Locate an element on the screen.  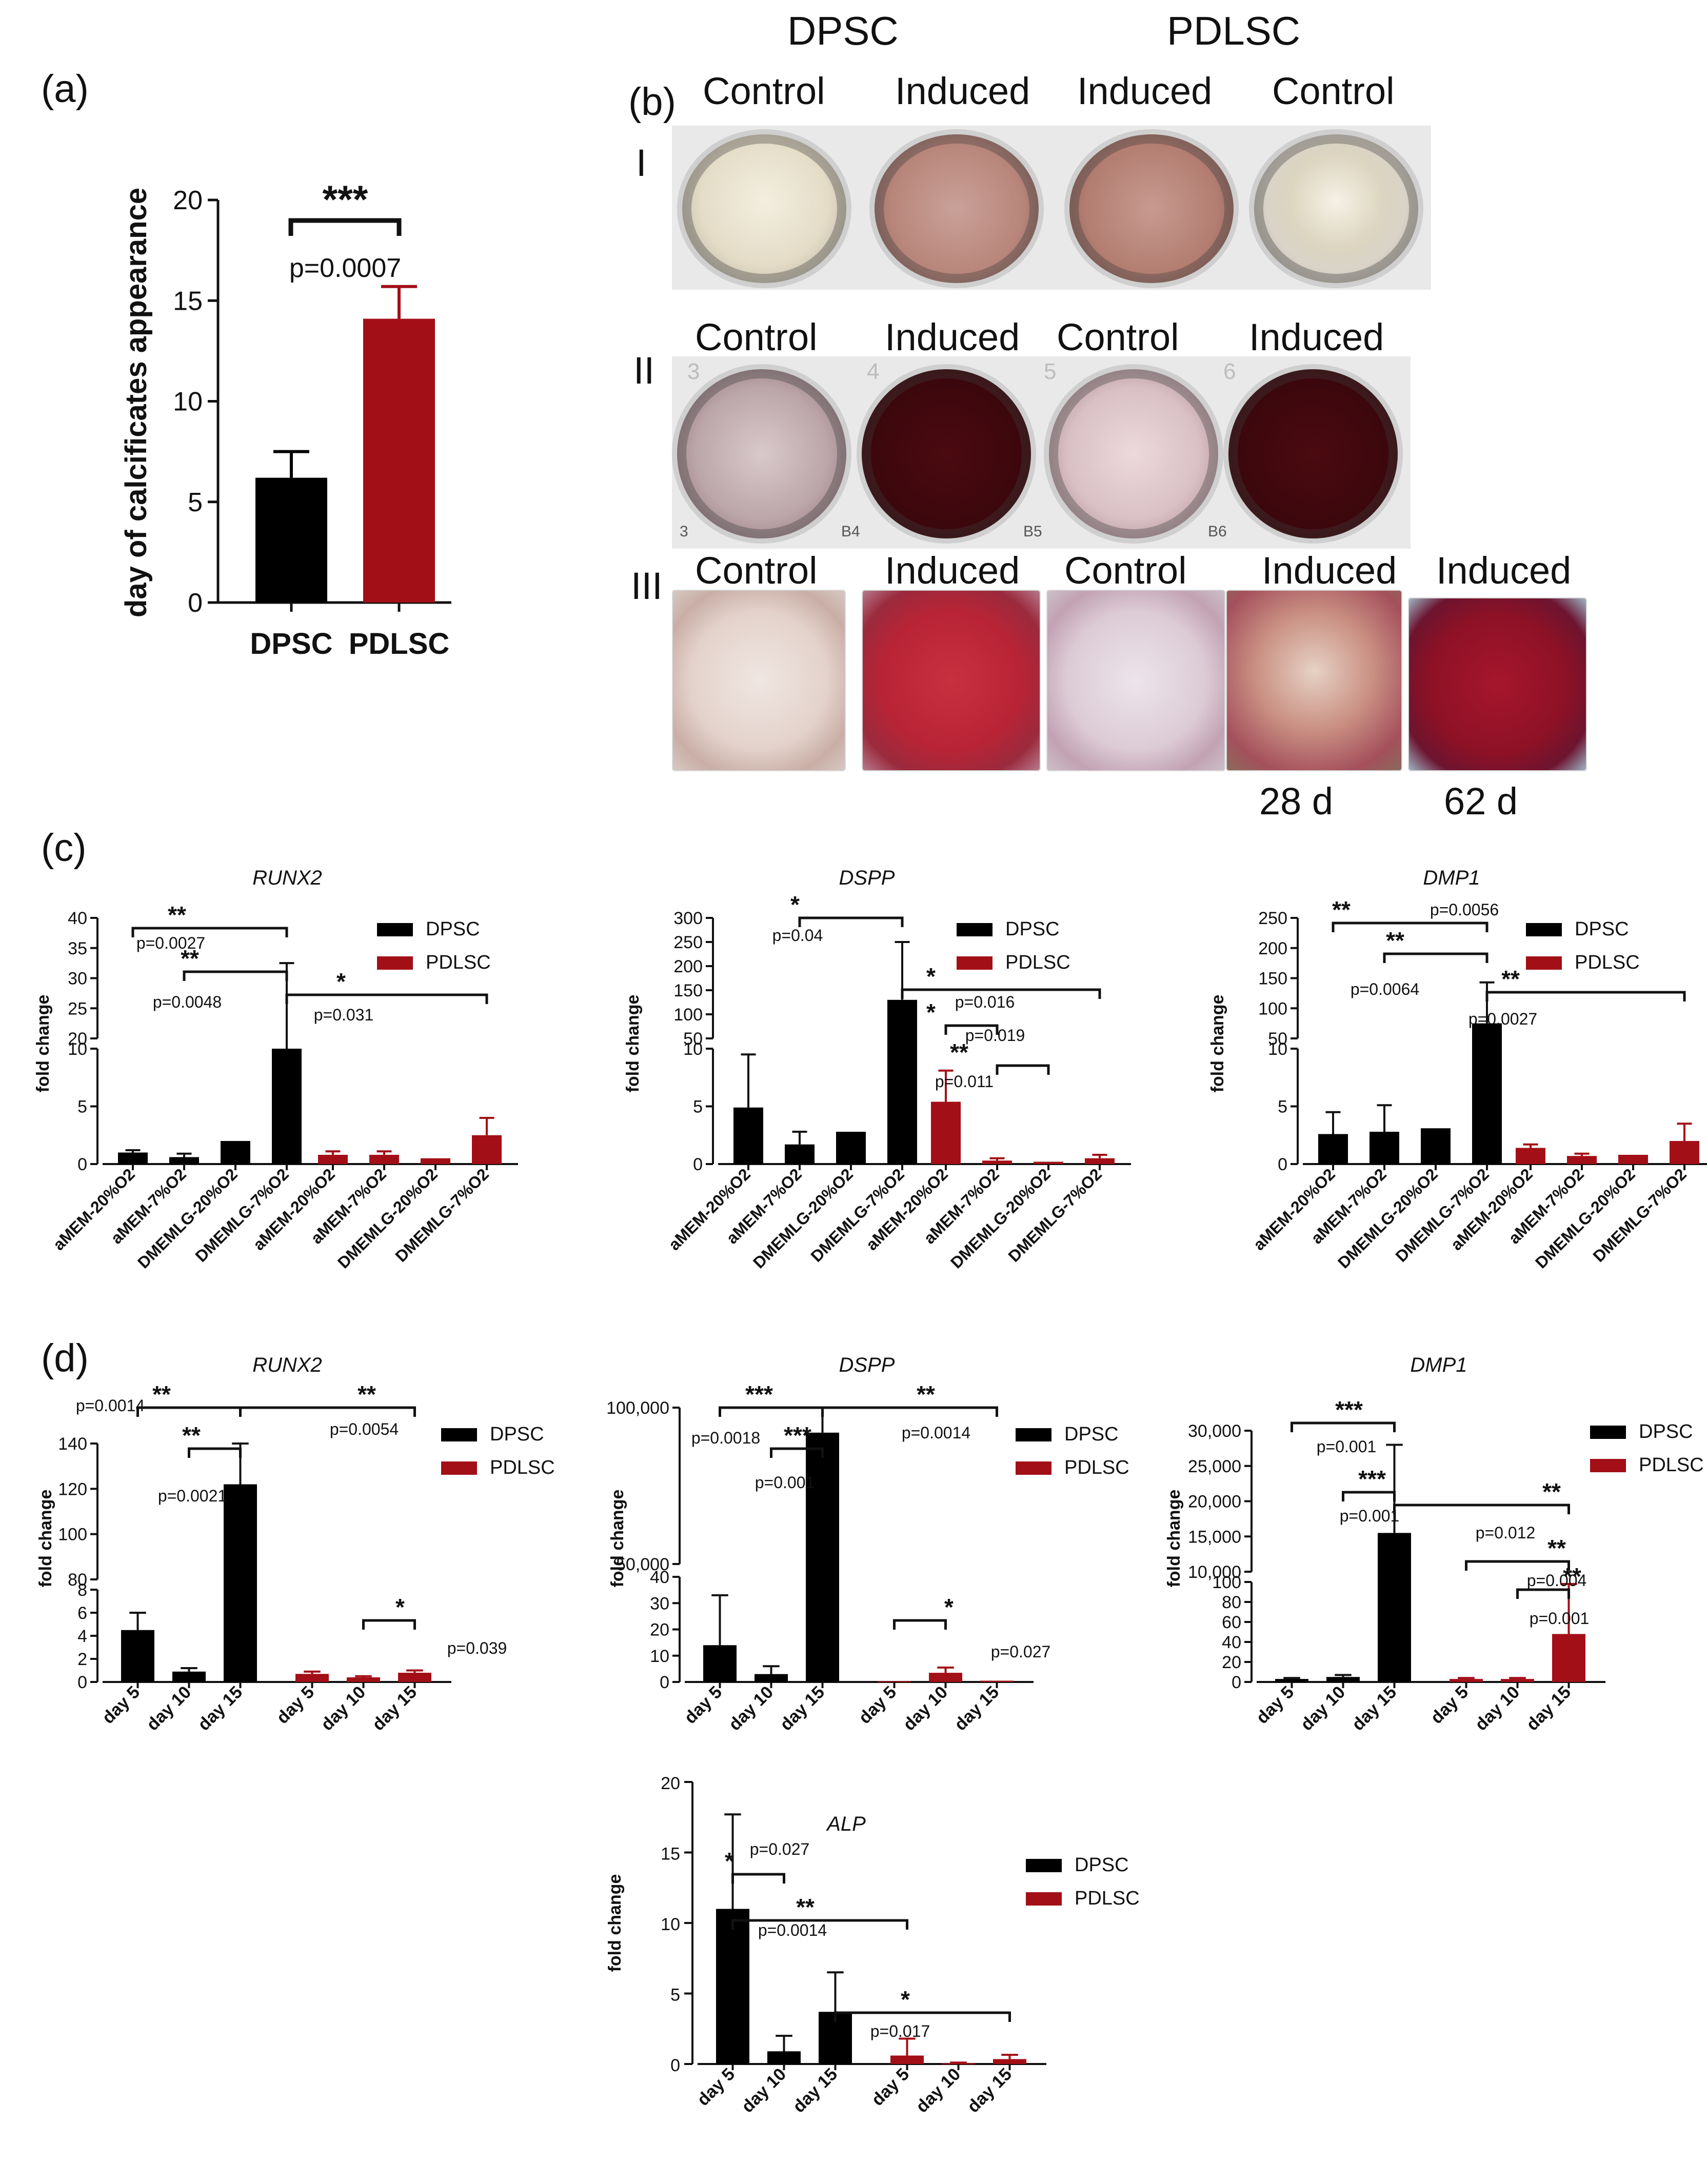
d-dspp-ytick-label-high-0: 50,000 is located at coordinates (642, 1564).